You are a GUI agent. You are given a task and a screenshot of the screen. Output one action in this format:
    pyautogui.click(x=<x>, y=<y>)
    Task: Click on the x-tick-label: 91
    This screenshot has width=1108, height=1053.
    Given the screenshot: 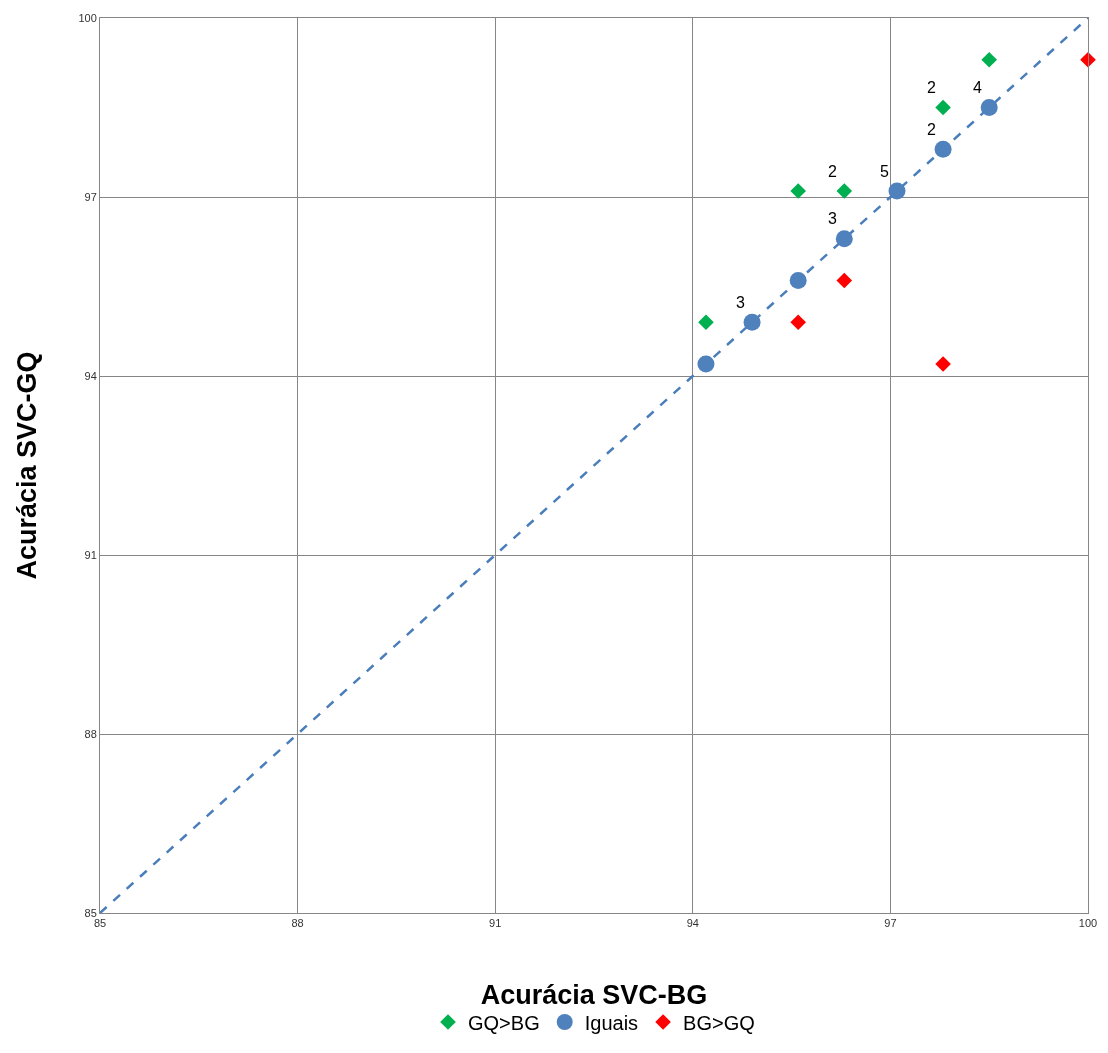 What is the action you would take?
    pyautogui.click(x=495, y=923)
    